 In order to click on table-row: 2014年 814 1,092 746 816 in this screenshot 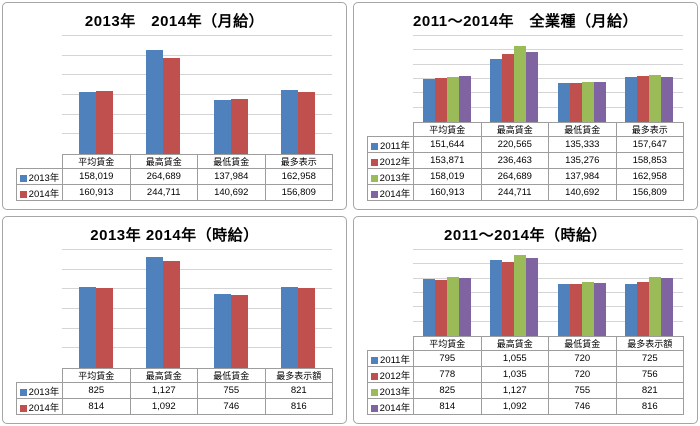, I will do `click(525, 406)`.